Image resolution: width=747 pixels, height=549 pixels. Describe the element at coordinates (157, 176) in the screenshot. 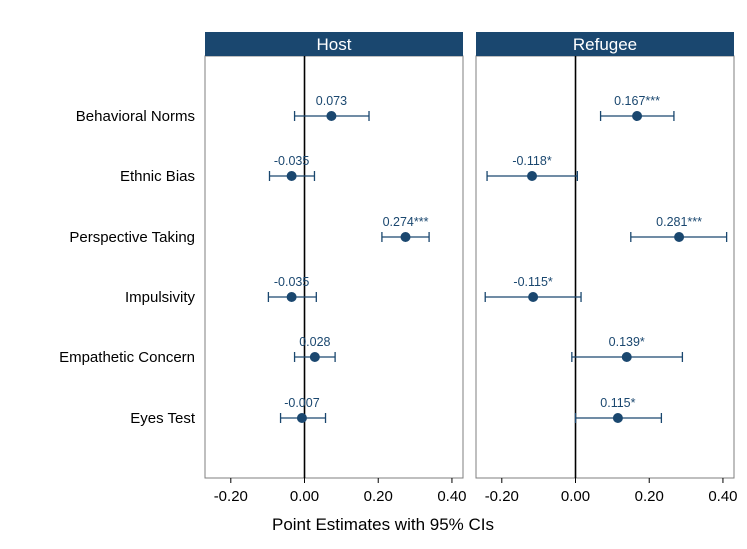

I see `category-label: Ethnic Bias` at that location.